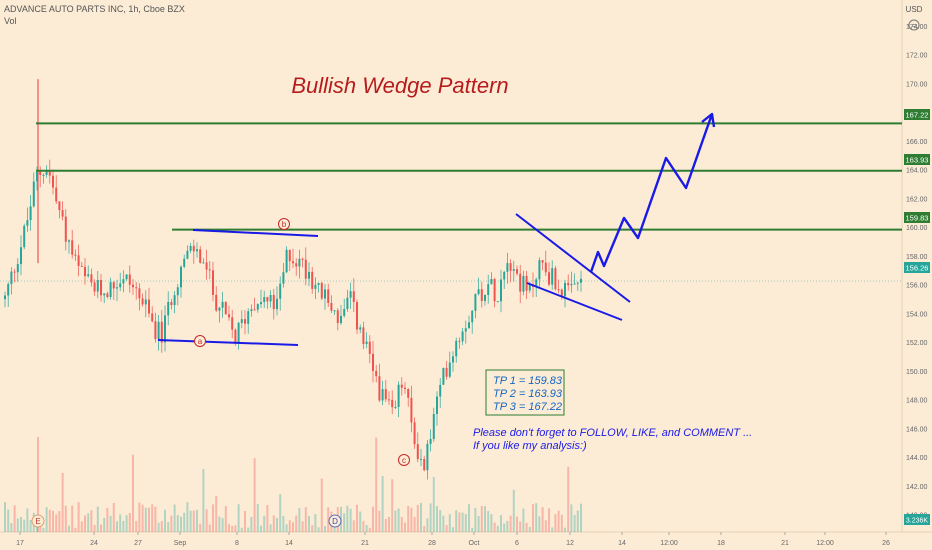 This screenshot has width=932, height=550. I want to click on price-tick-label: 170.00, so click(917, 84).